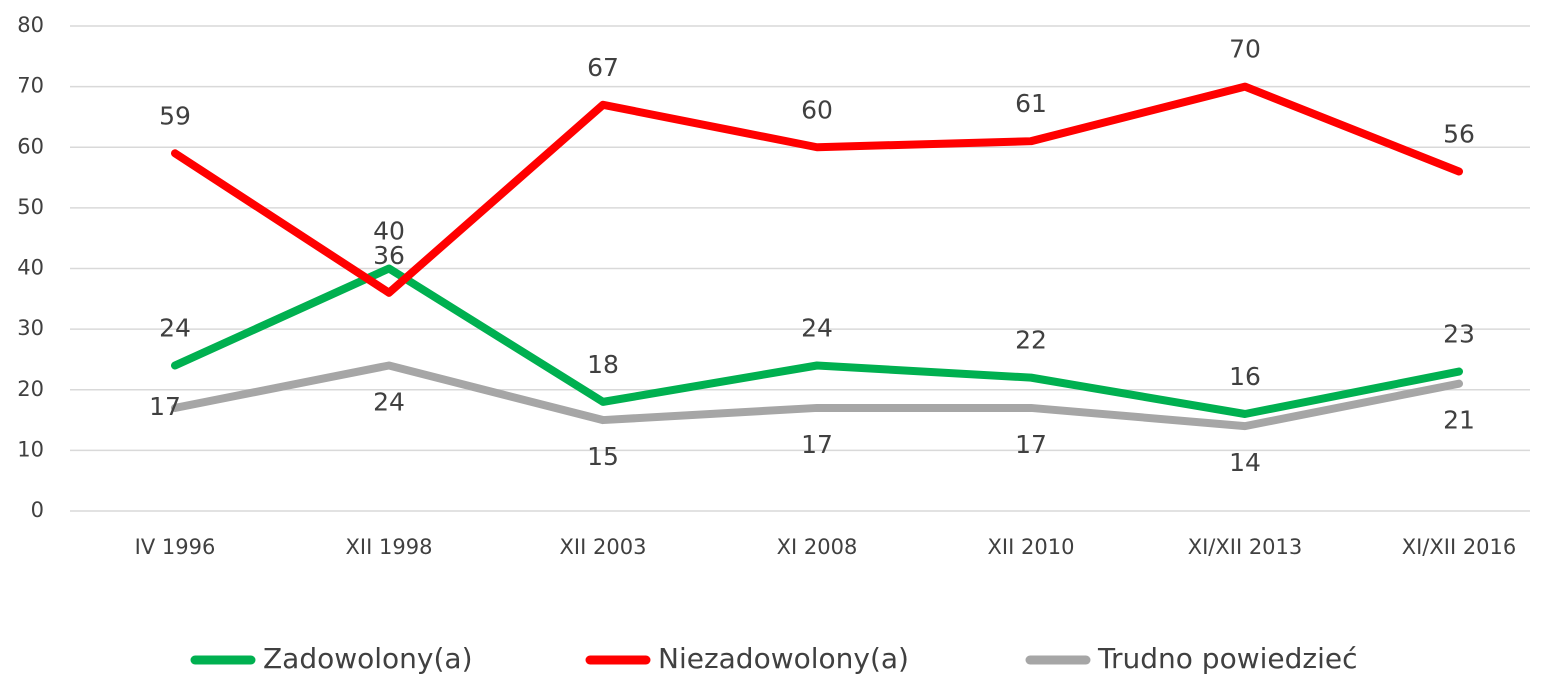 This screenshot has height=688, width=1543. Describe the element at coordinates (783, 658) in the screenshot. I see `legend-label: Niezadowolony(a)` at that location.